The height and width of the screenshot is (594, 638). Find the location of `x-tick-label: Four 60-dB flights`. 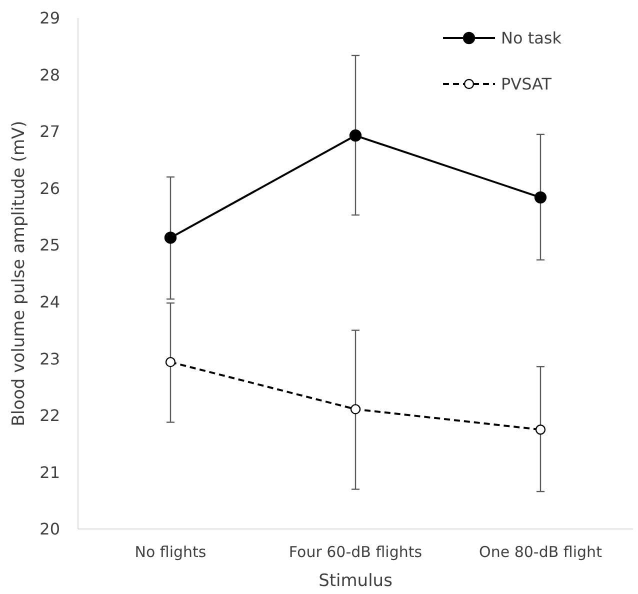

x-tick-label: Four 60-dB flights is located at coordinates (355, 552).